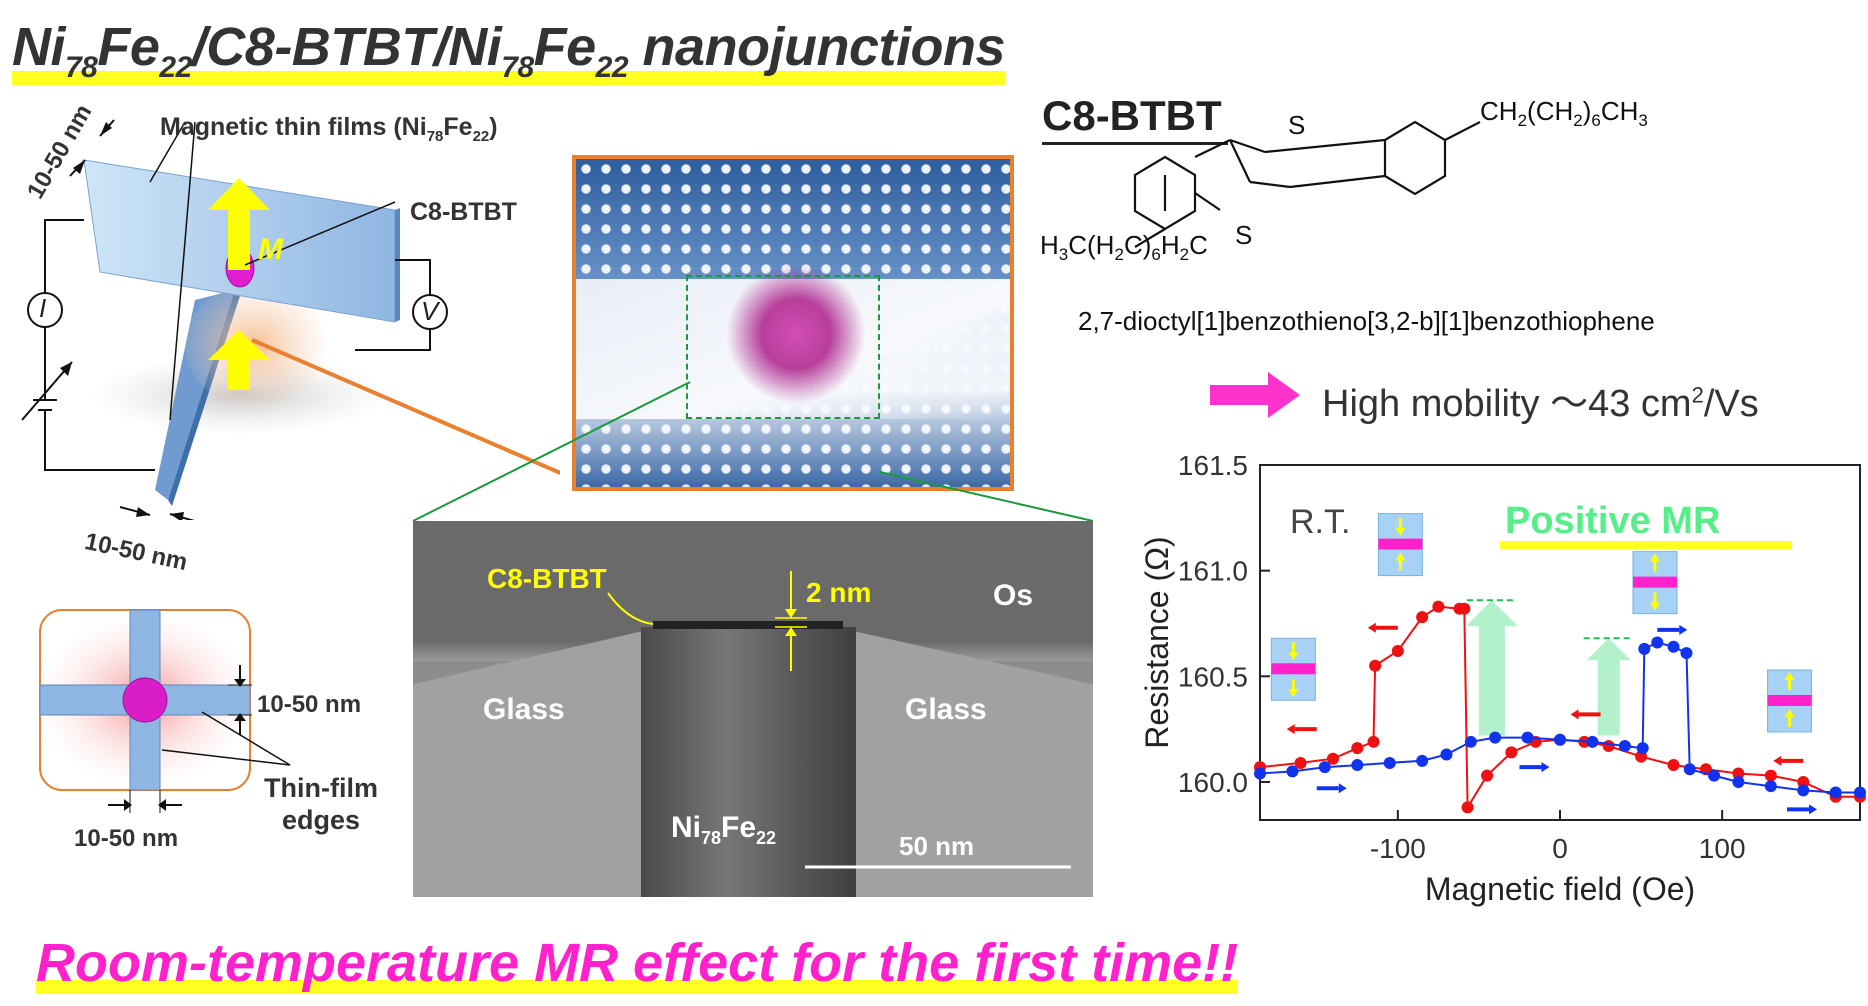  What do you see at coordinates (39, 47) in the screenshot?
I see `title-text: Ni` at bounding box center [39, 47].